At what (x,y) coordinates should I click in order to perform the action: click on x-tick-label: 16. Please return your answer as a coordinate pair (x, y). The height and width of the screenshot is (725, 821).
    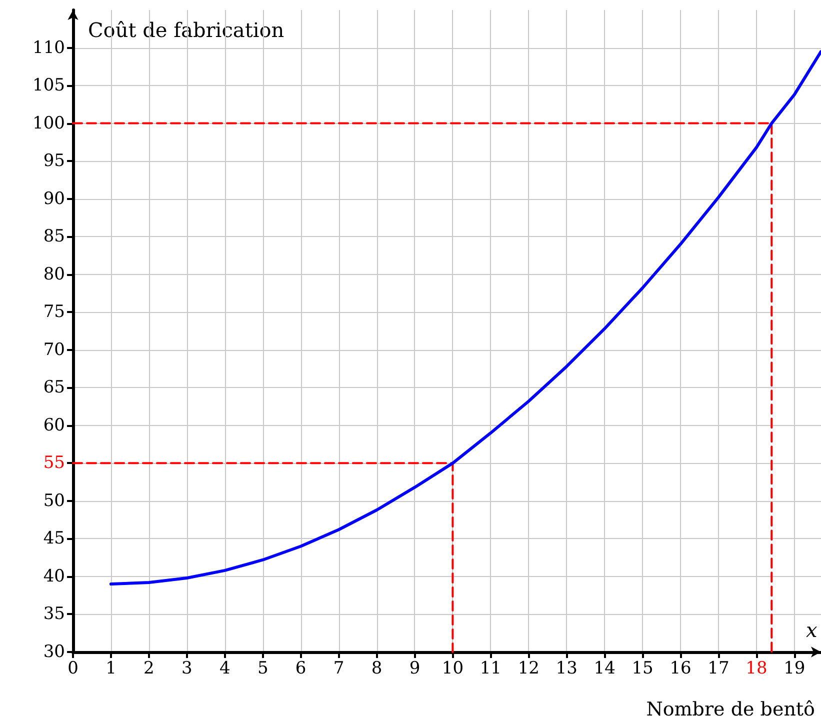
    Looking at the image, I should click on (681, 668).